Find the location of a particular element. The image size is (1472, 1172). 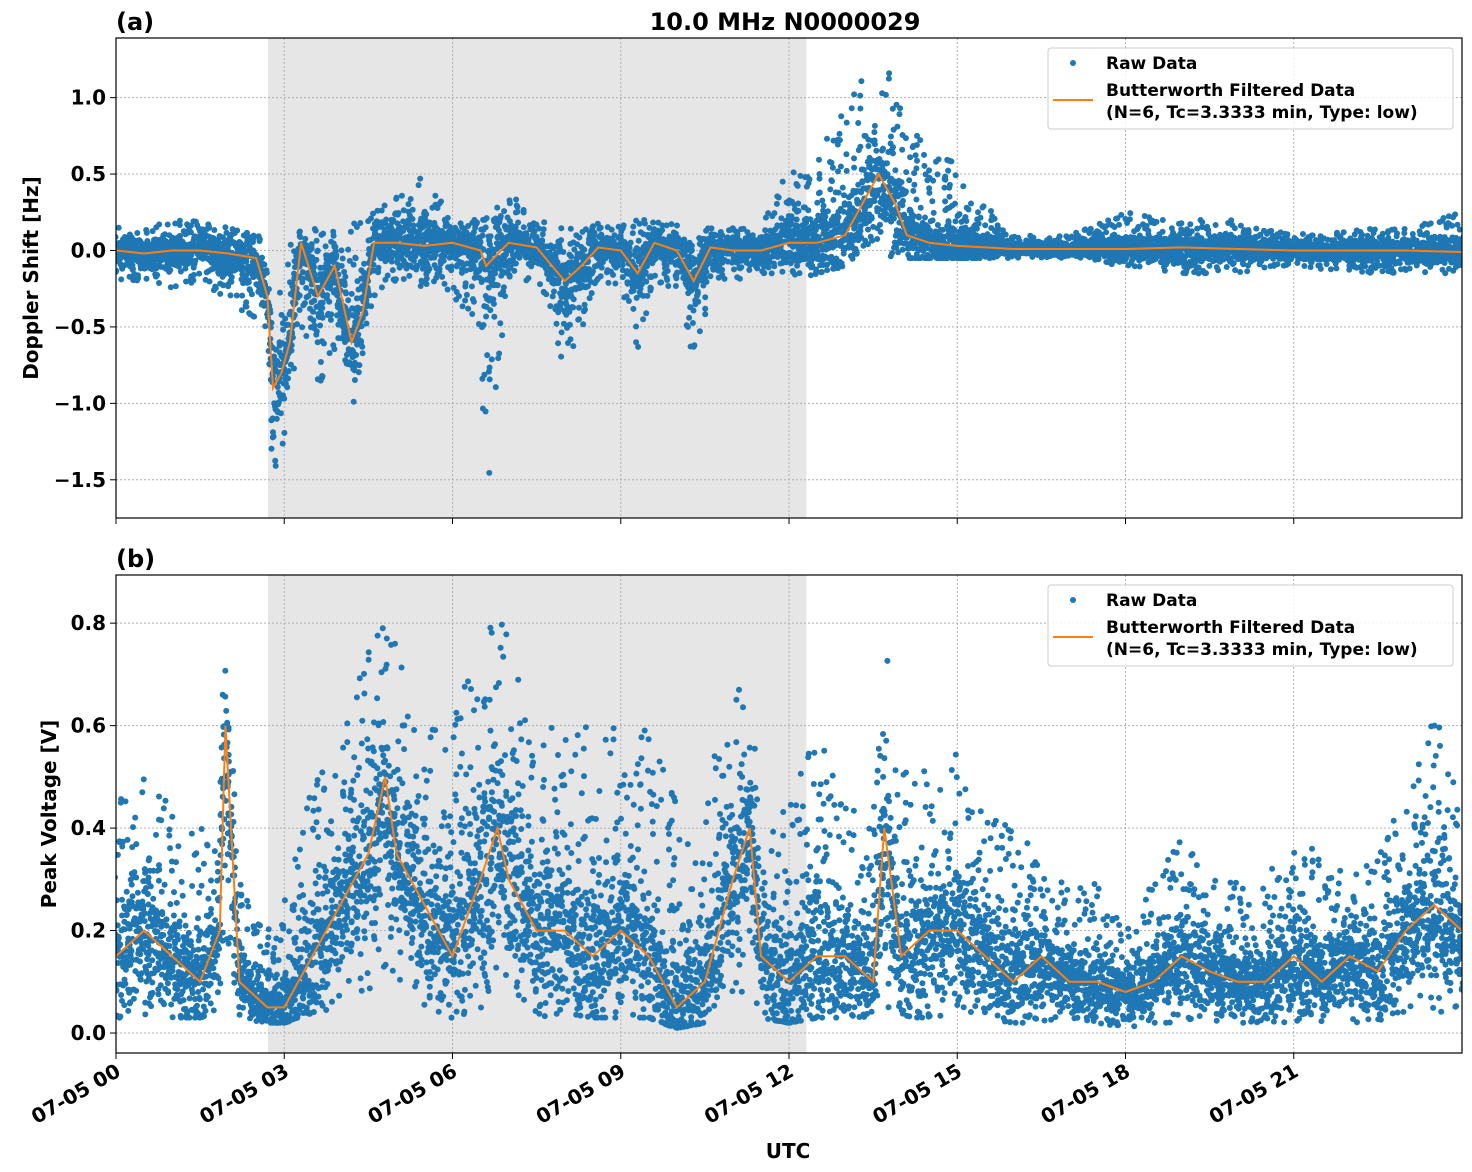

chart-title: 10.0 MHz N0000029 is located at coordinates (785, 22).